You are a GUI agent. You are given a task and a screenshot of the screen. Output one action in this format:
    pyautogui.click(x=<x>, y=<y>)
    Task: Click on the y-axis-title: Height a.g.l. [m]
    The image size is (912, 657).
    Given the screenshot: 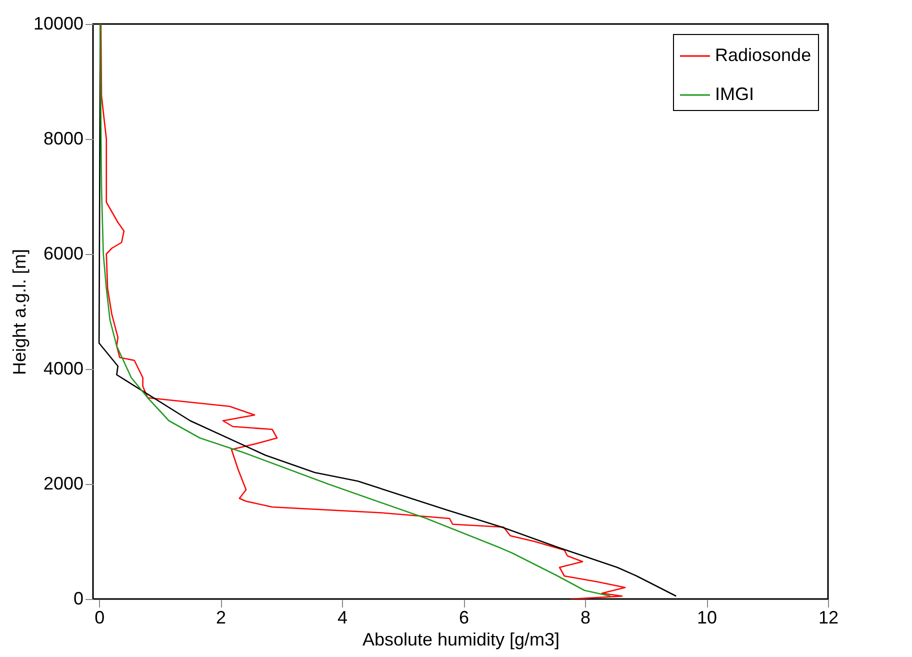 What is the action you would take?
    pyautogui.click(x=19, y=312)
    